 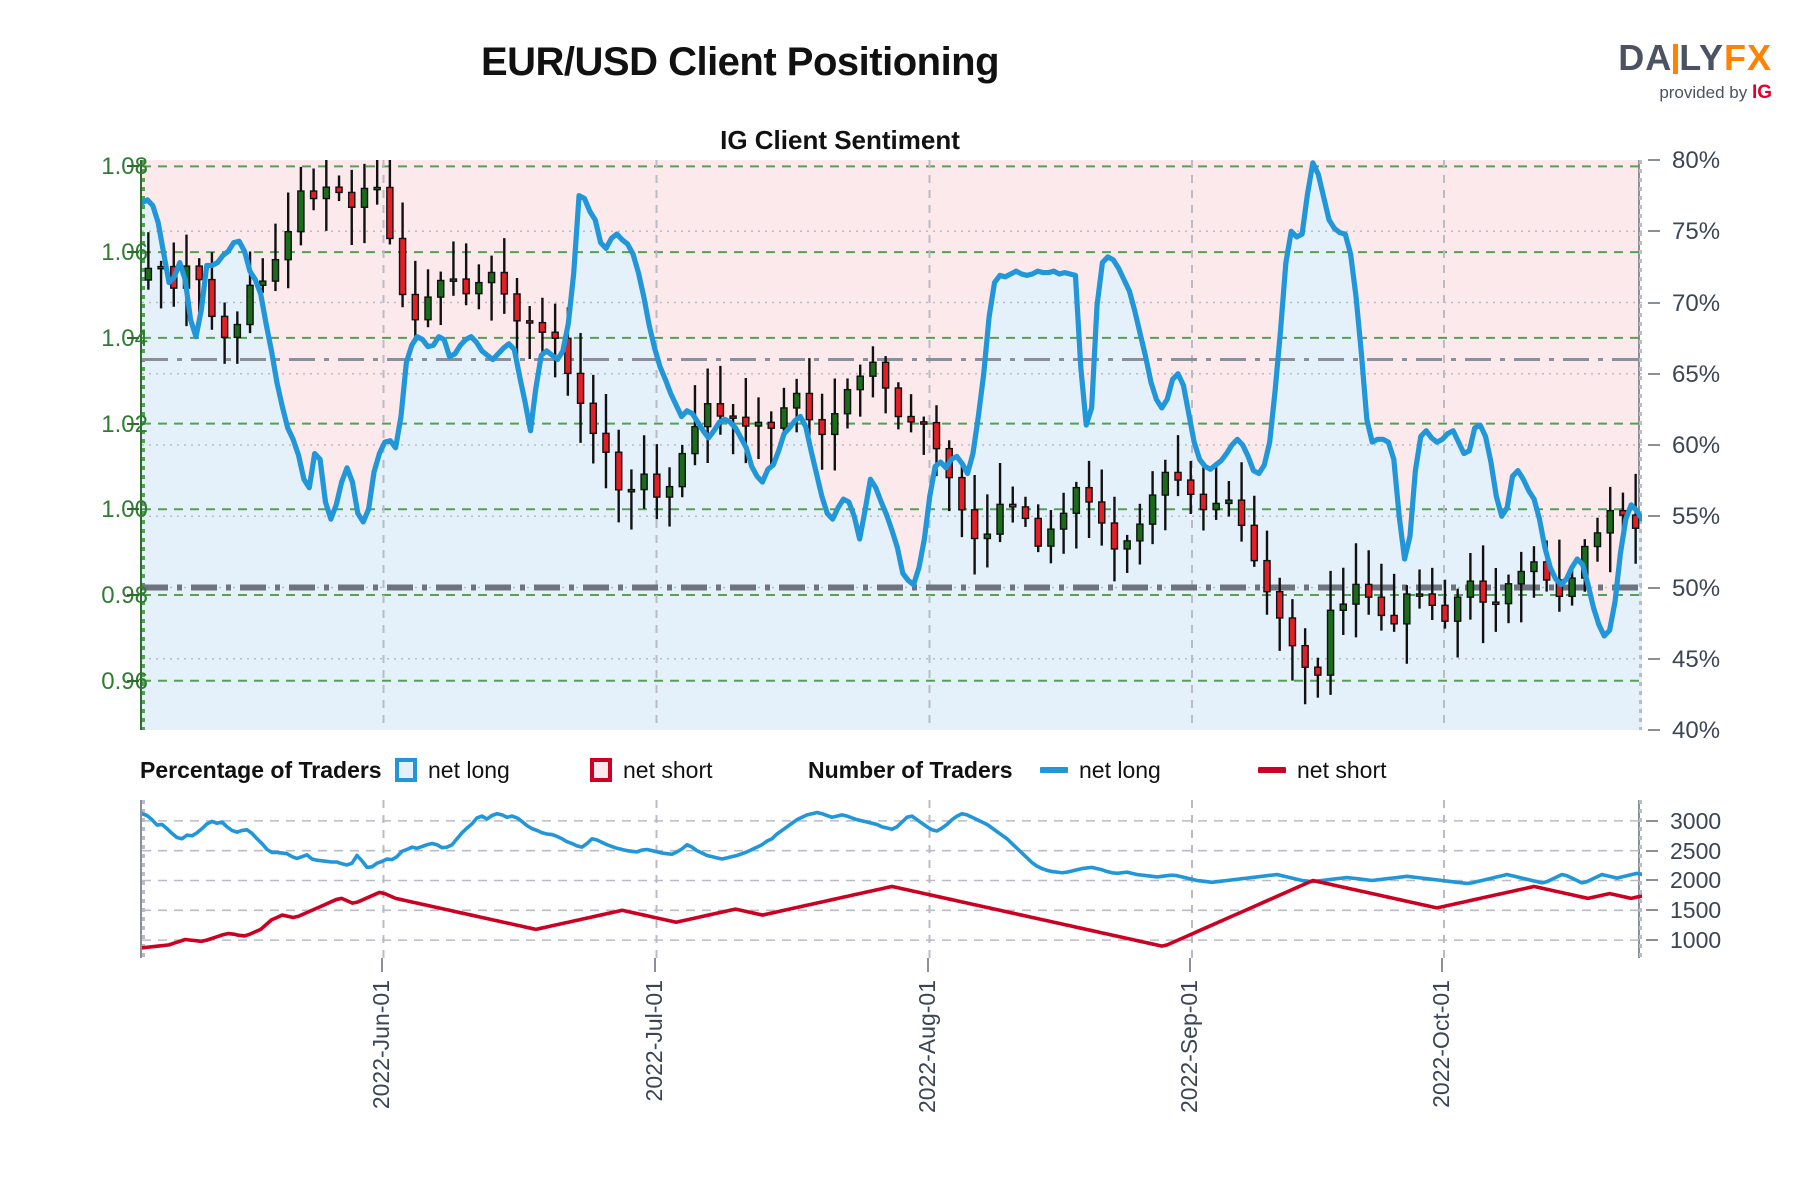 I want to click on y-axis-left-tick-3: 1.02, so click(x=124, y=424).